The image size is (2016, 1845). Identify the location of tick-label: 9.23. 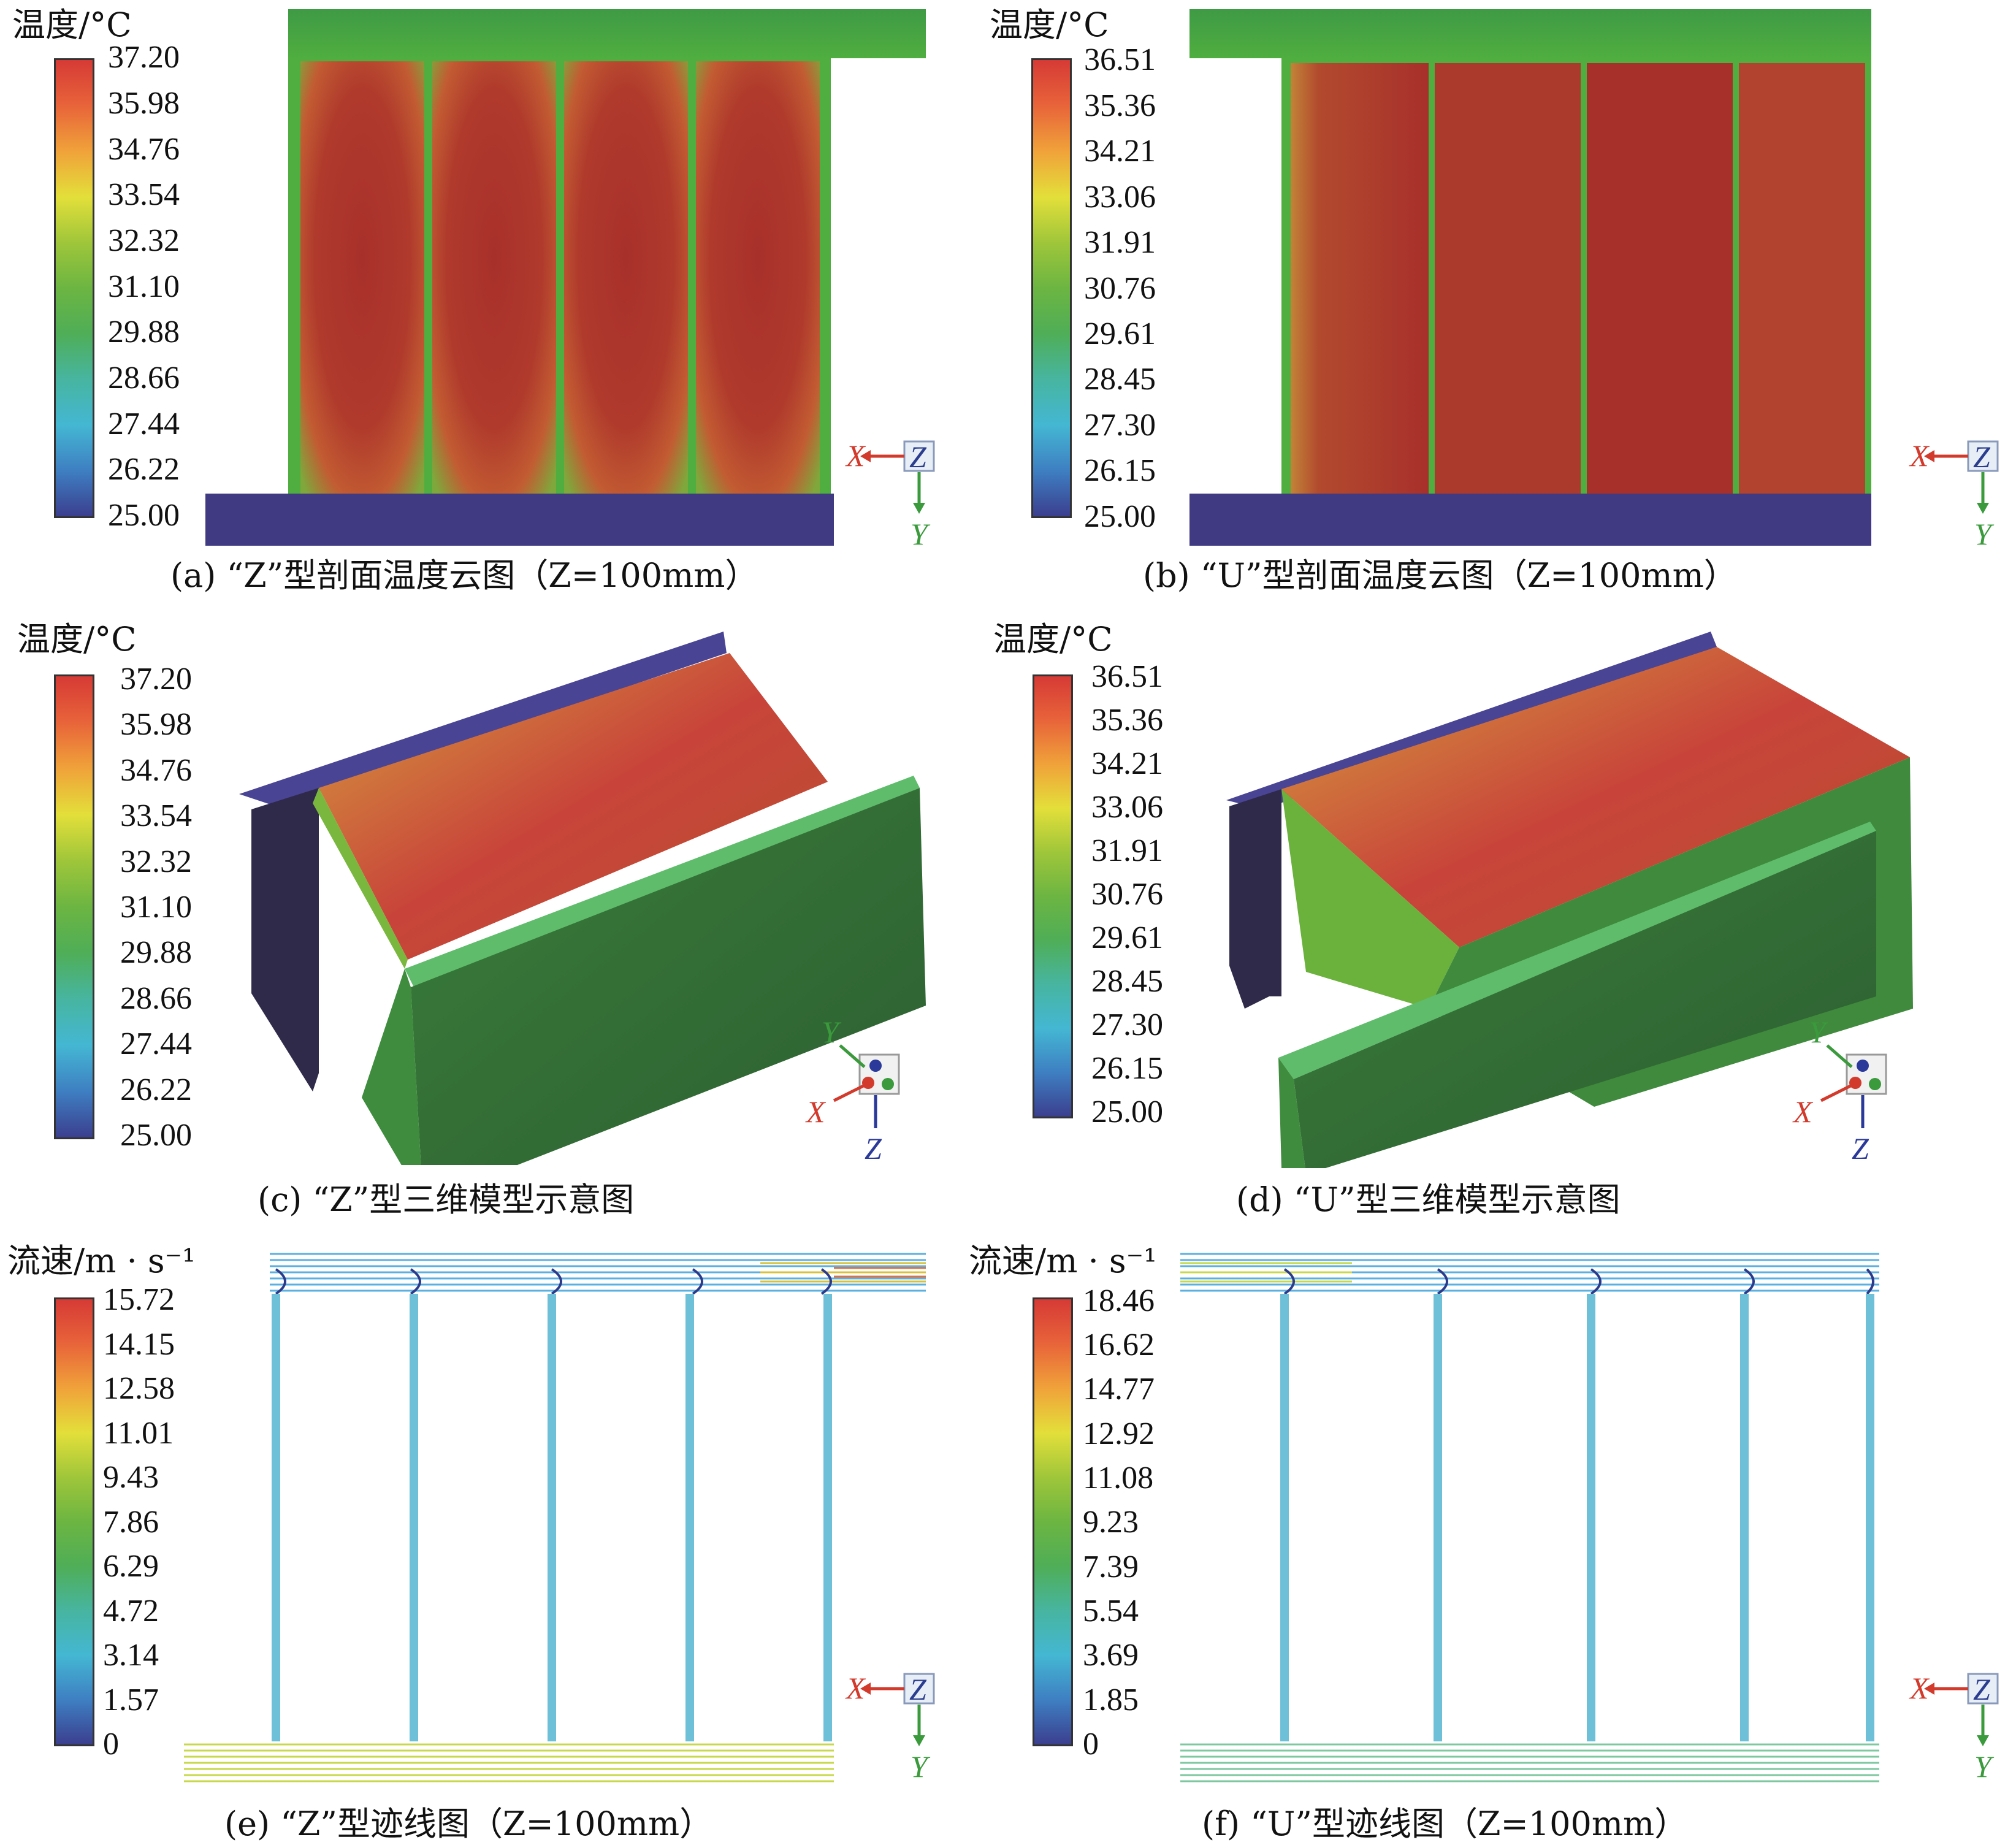
(1111, 1522).